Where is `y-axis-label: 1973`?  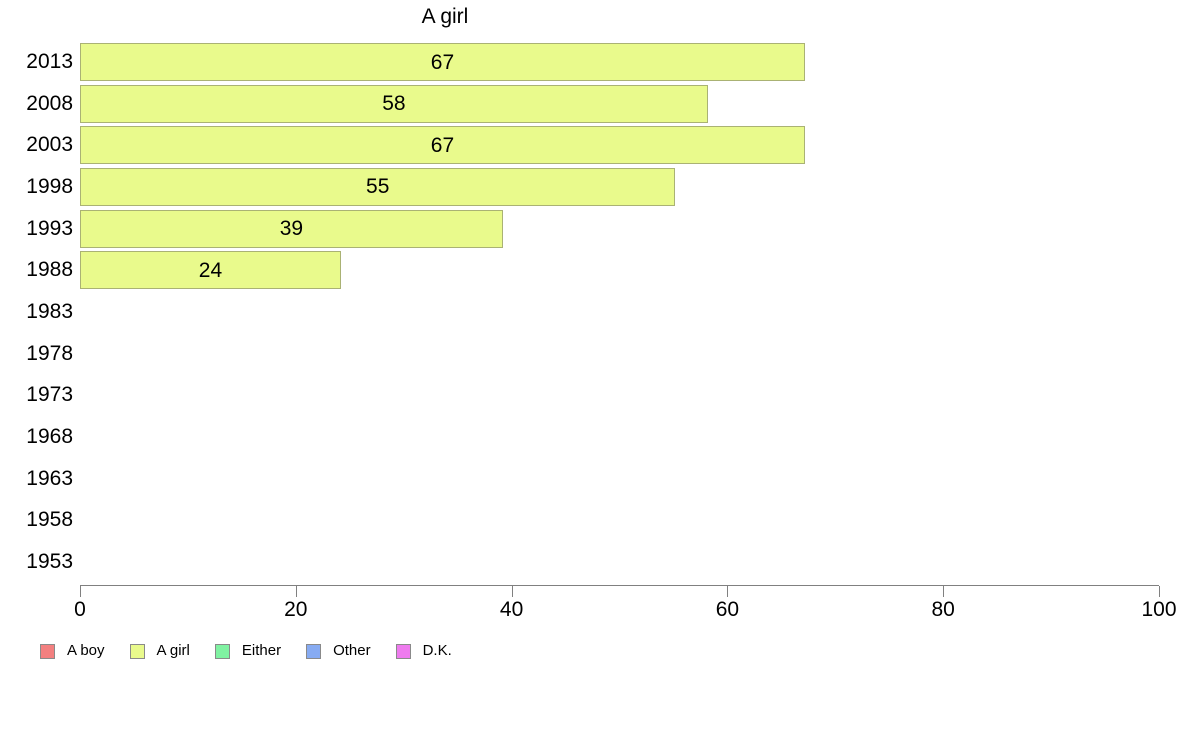
y-axis-label: 1973 is located at coordinates (49, 395).